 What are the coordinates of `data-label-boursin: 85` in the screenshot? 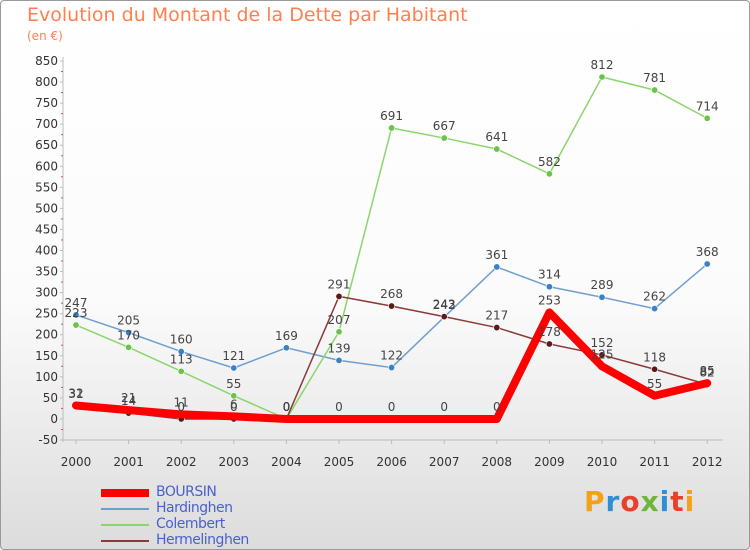 It's located at (707, 371).